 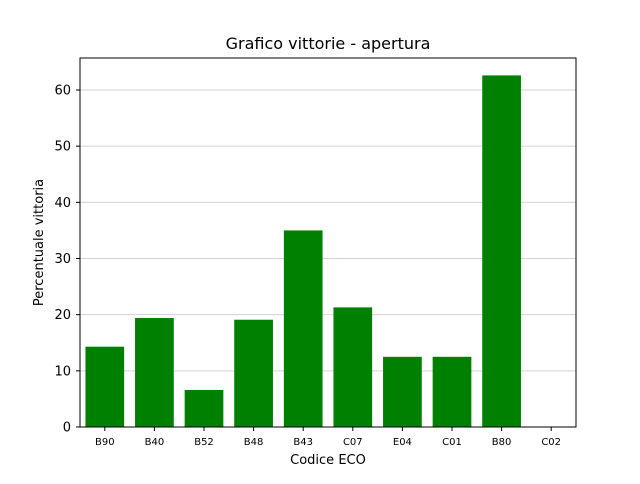 I want to click on x-tick-label-B80: B80, so click(x=502, y=442).